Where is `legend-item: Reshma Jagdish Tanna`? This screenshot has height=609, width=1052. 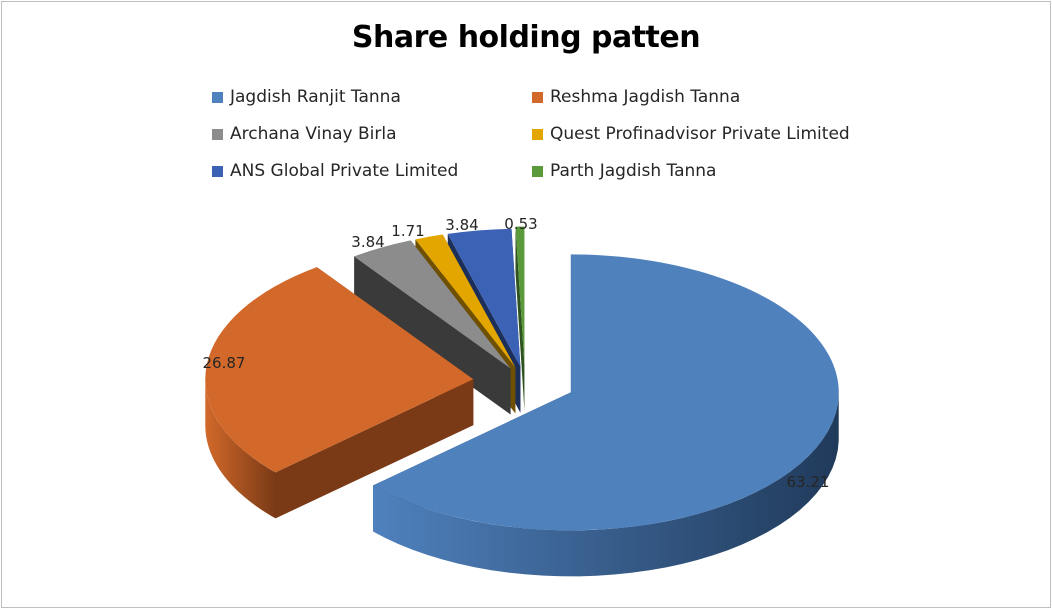
legend-item: Reshma Jagdish Tanna is located at coordinates (636, 97).